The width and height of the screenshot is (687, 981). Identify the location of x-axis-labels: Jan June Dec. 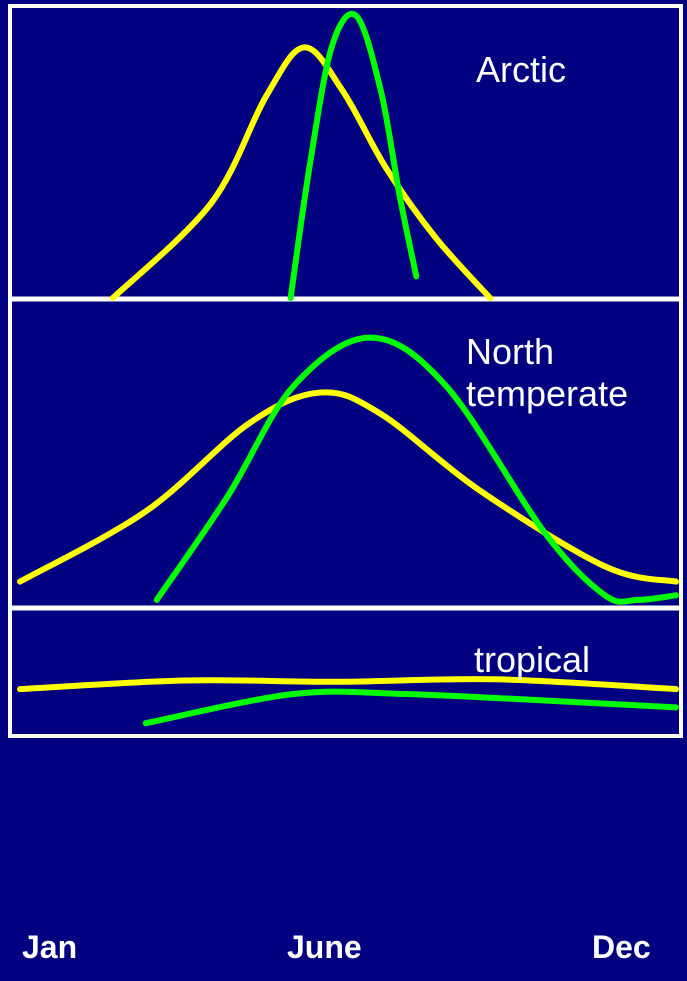
(336, 947).